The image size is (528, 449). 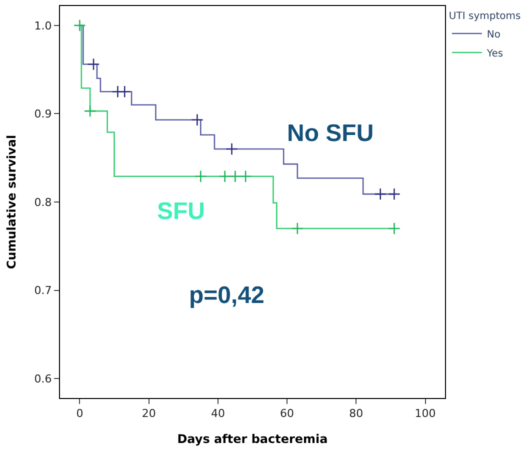 What do you see at coordinates (43, 379) in the screenshot?
I see `y-tick-label: 0.6` at bounding box center [43, 379].